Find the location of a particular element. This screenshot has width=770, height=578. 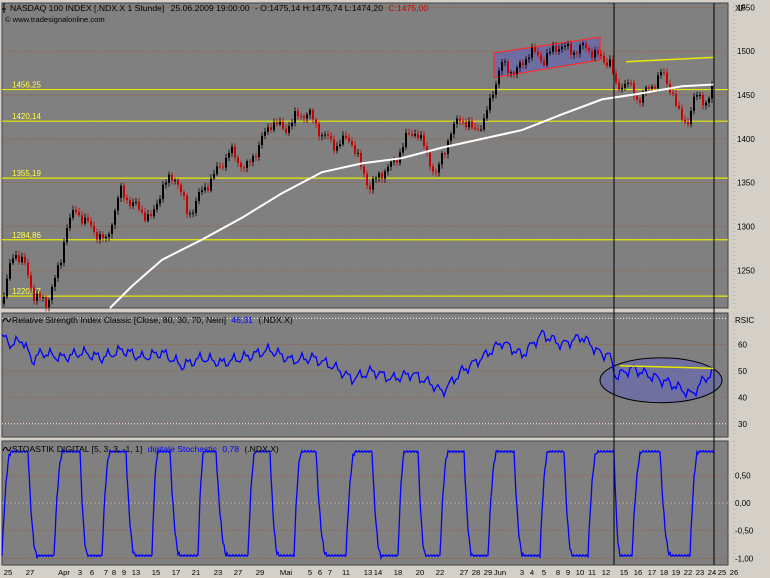

x-tick-label: 28 is located at coordinates (476, 572).